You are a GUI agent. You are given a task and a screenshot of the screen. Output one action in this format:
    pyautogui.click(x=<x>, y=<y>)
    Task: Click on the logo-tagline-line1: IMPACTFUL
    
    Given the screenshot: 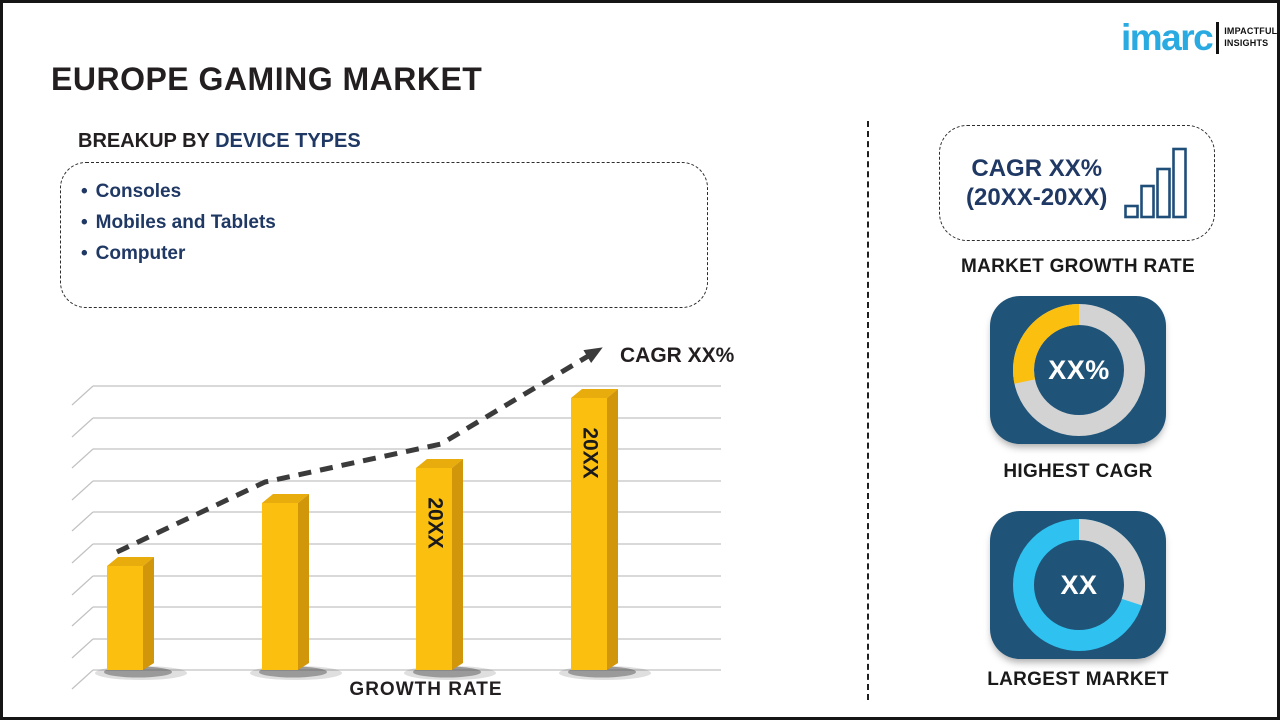 What is the action you would take?
    pyautogui.click(x=1251, y=31)
    